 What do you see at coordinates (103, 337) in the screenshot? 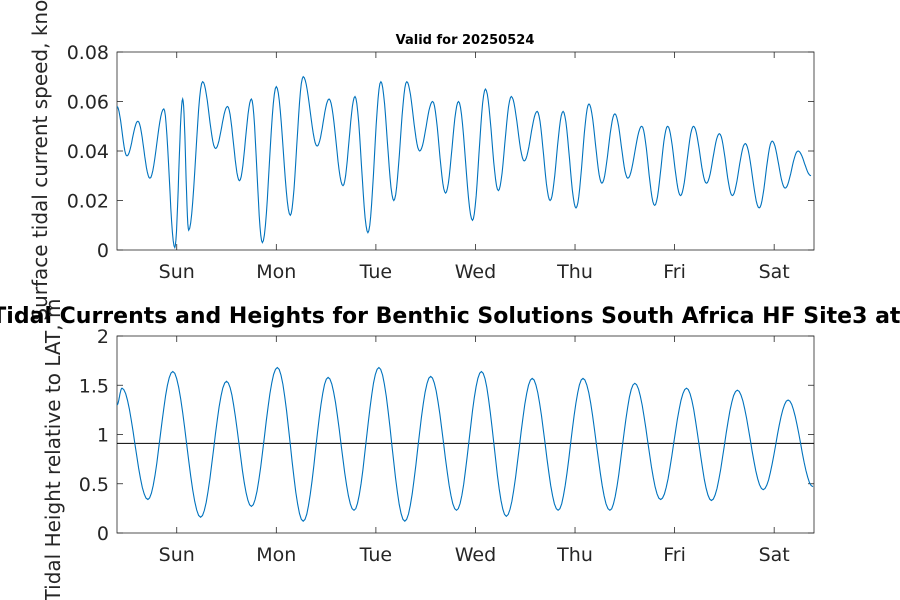
I see `tidal-height-y-tick-label: 2` at bounding box center [103, 337].